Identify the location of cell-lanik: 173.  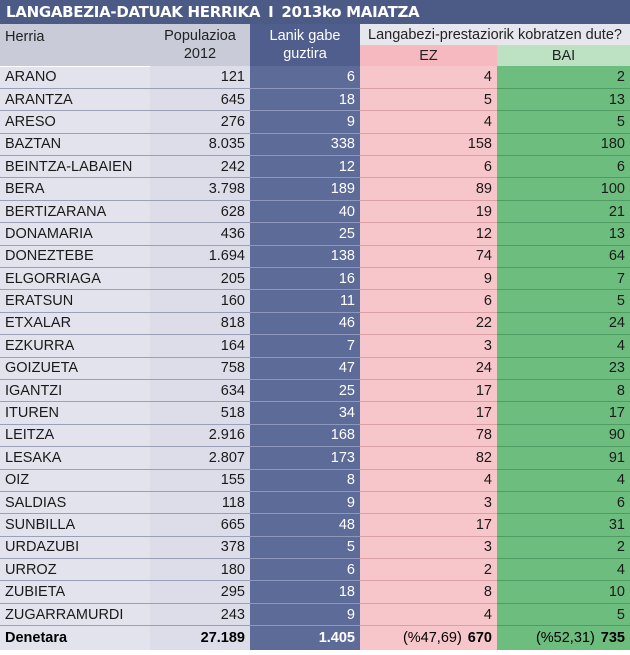
(305, 458).